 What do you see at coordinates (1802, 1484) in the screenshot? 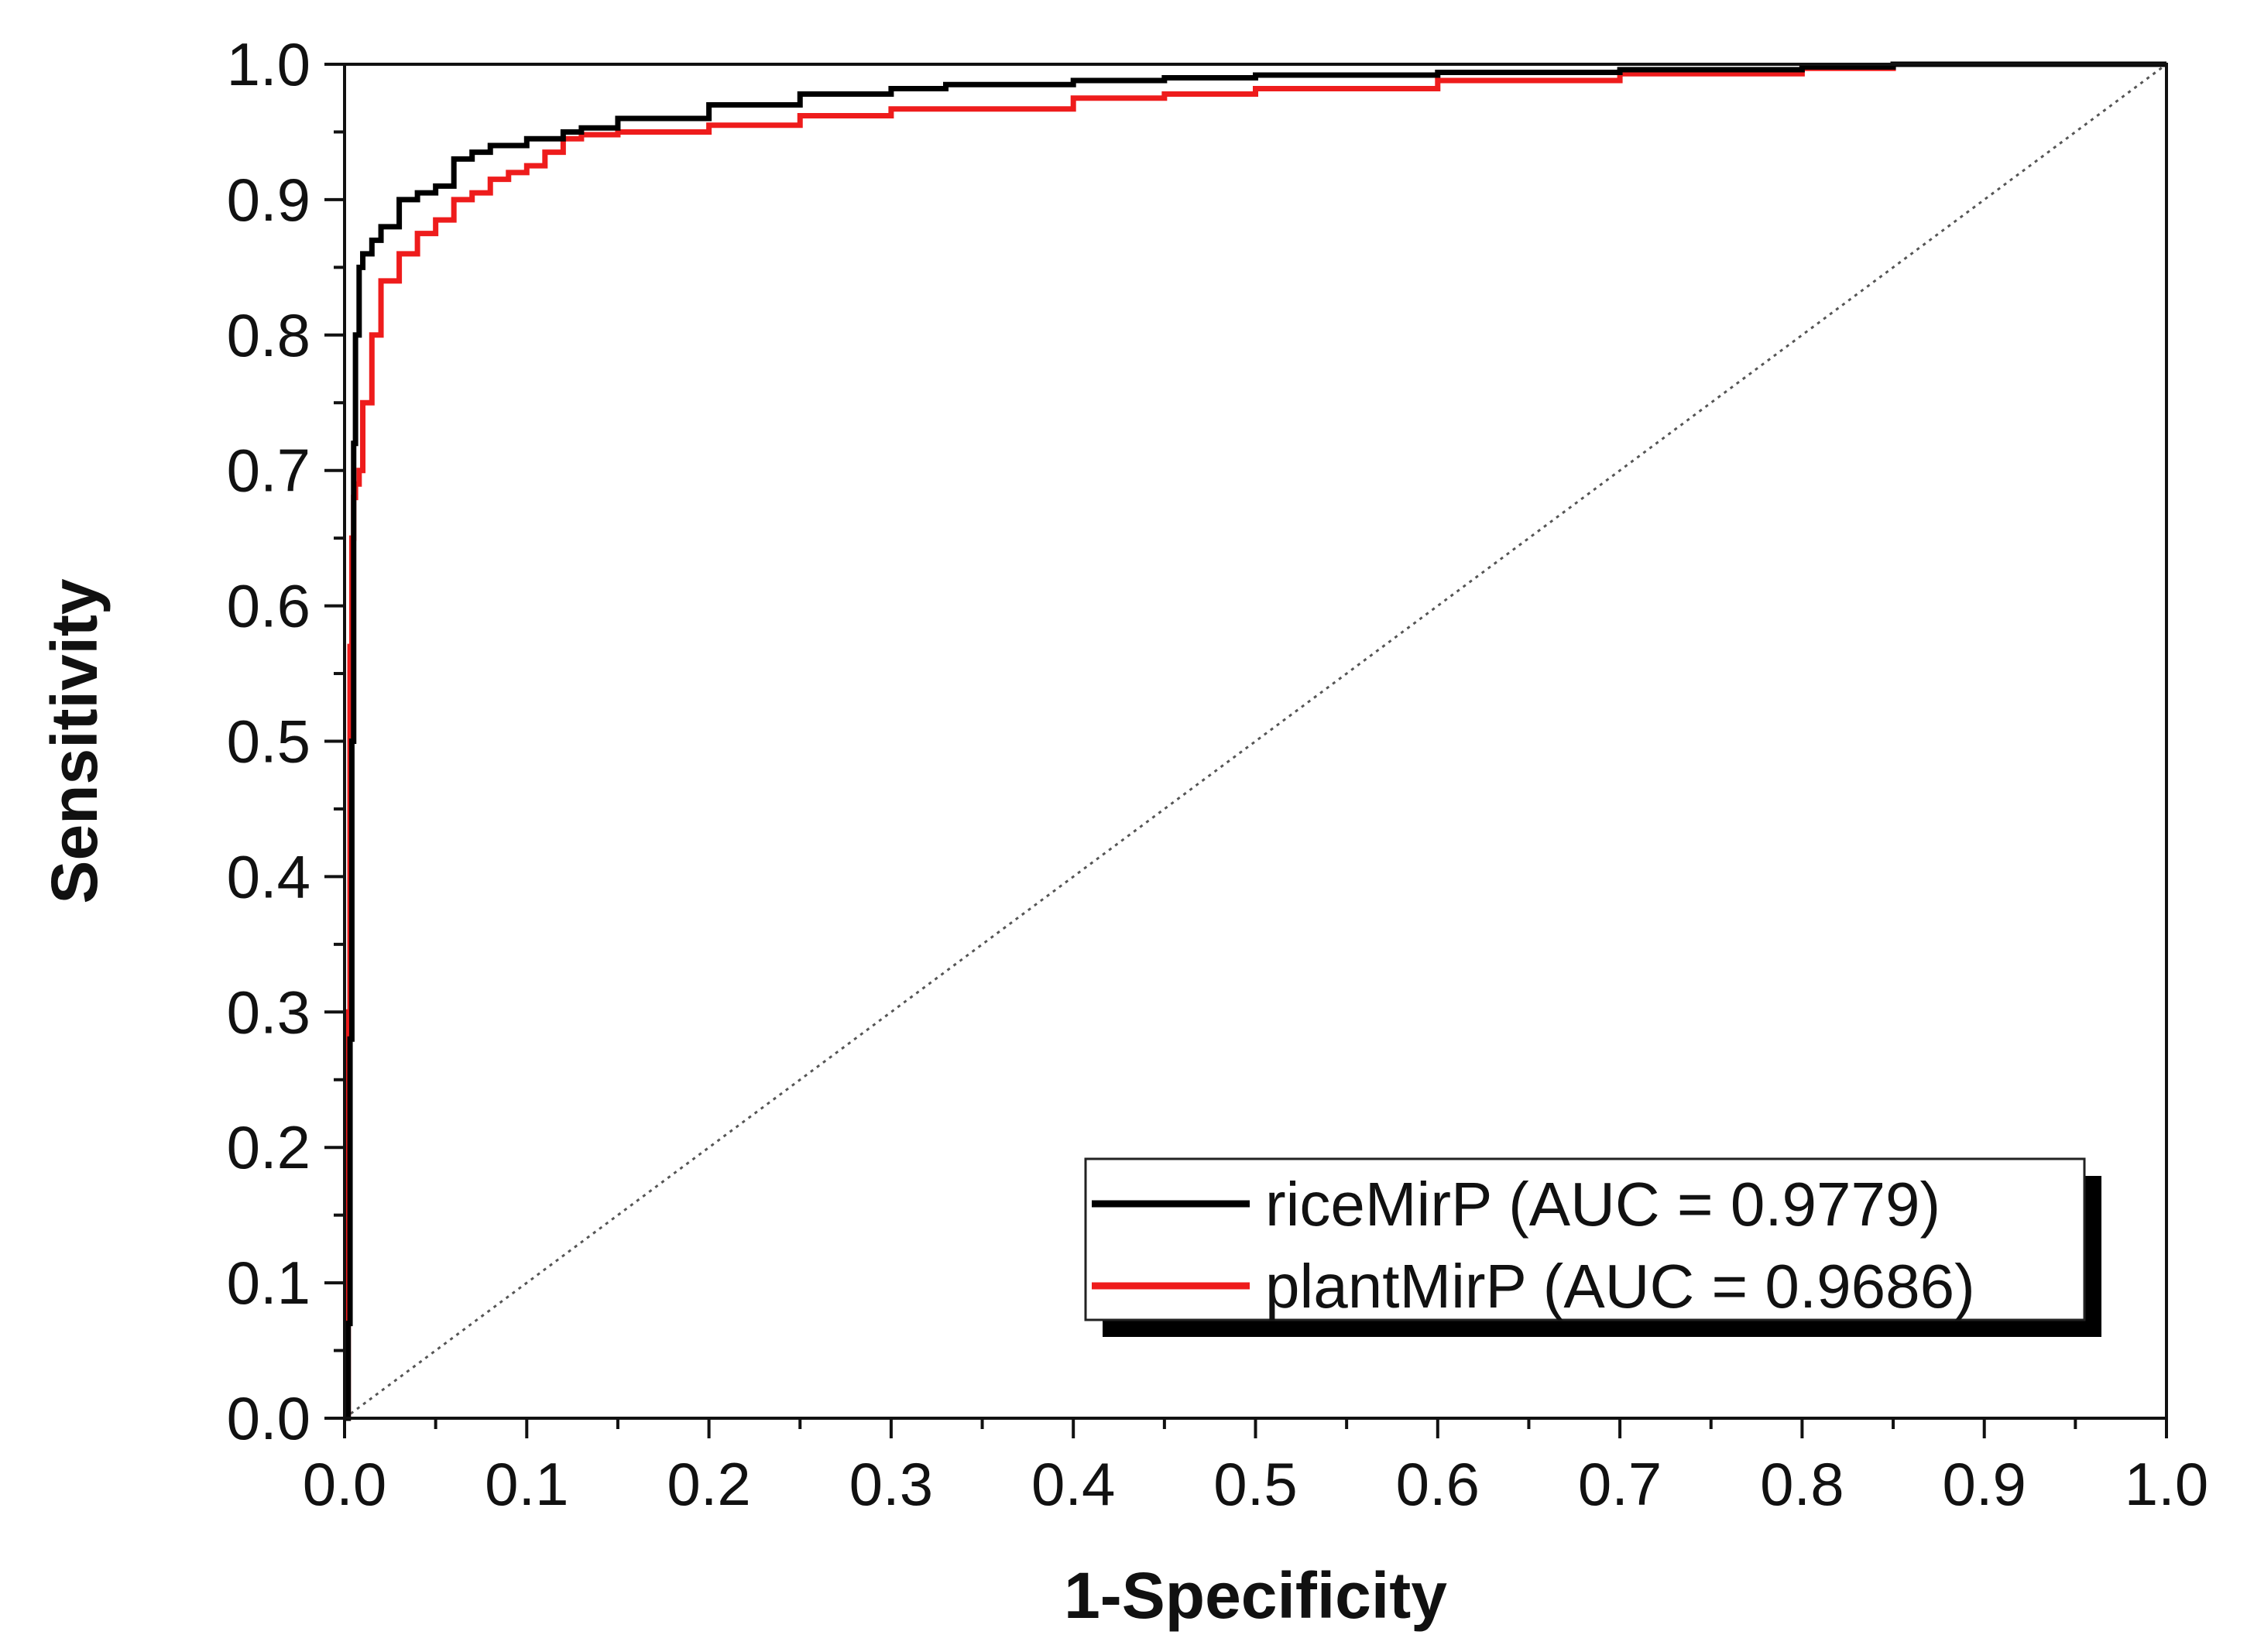
I see `x-tick-label: 0.8` at bounding box center [1802, 1484].